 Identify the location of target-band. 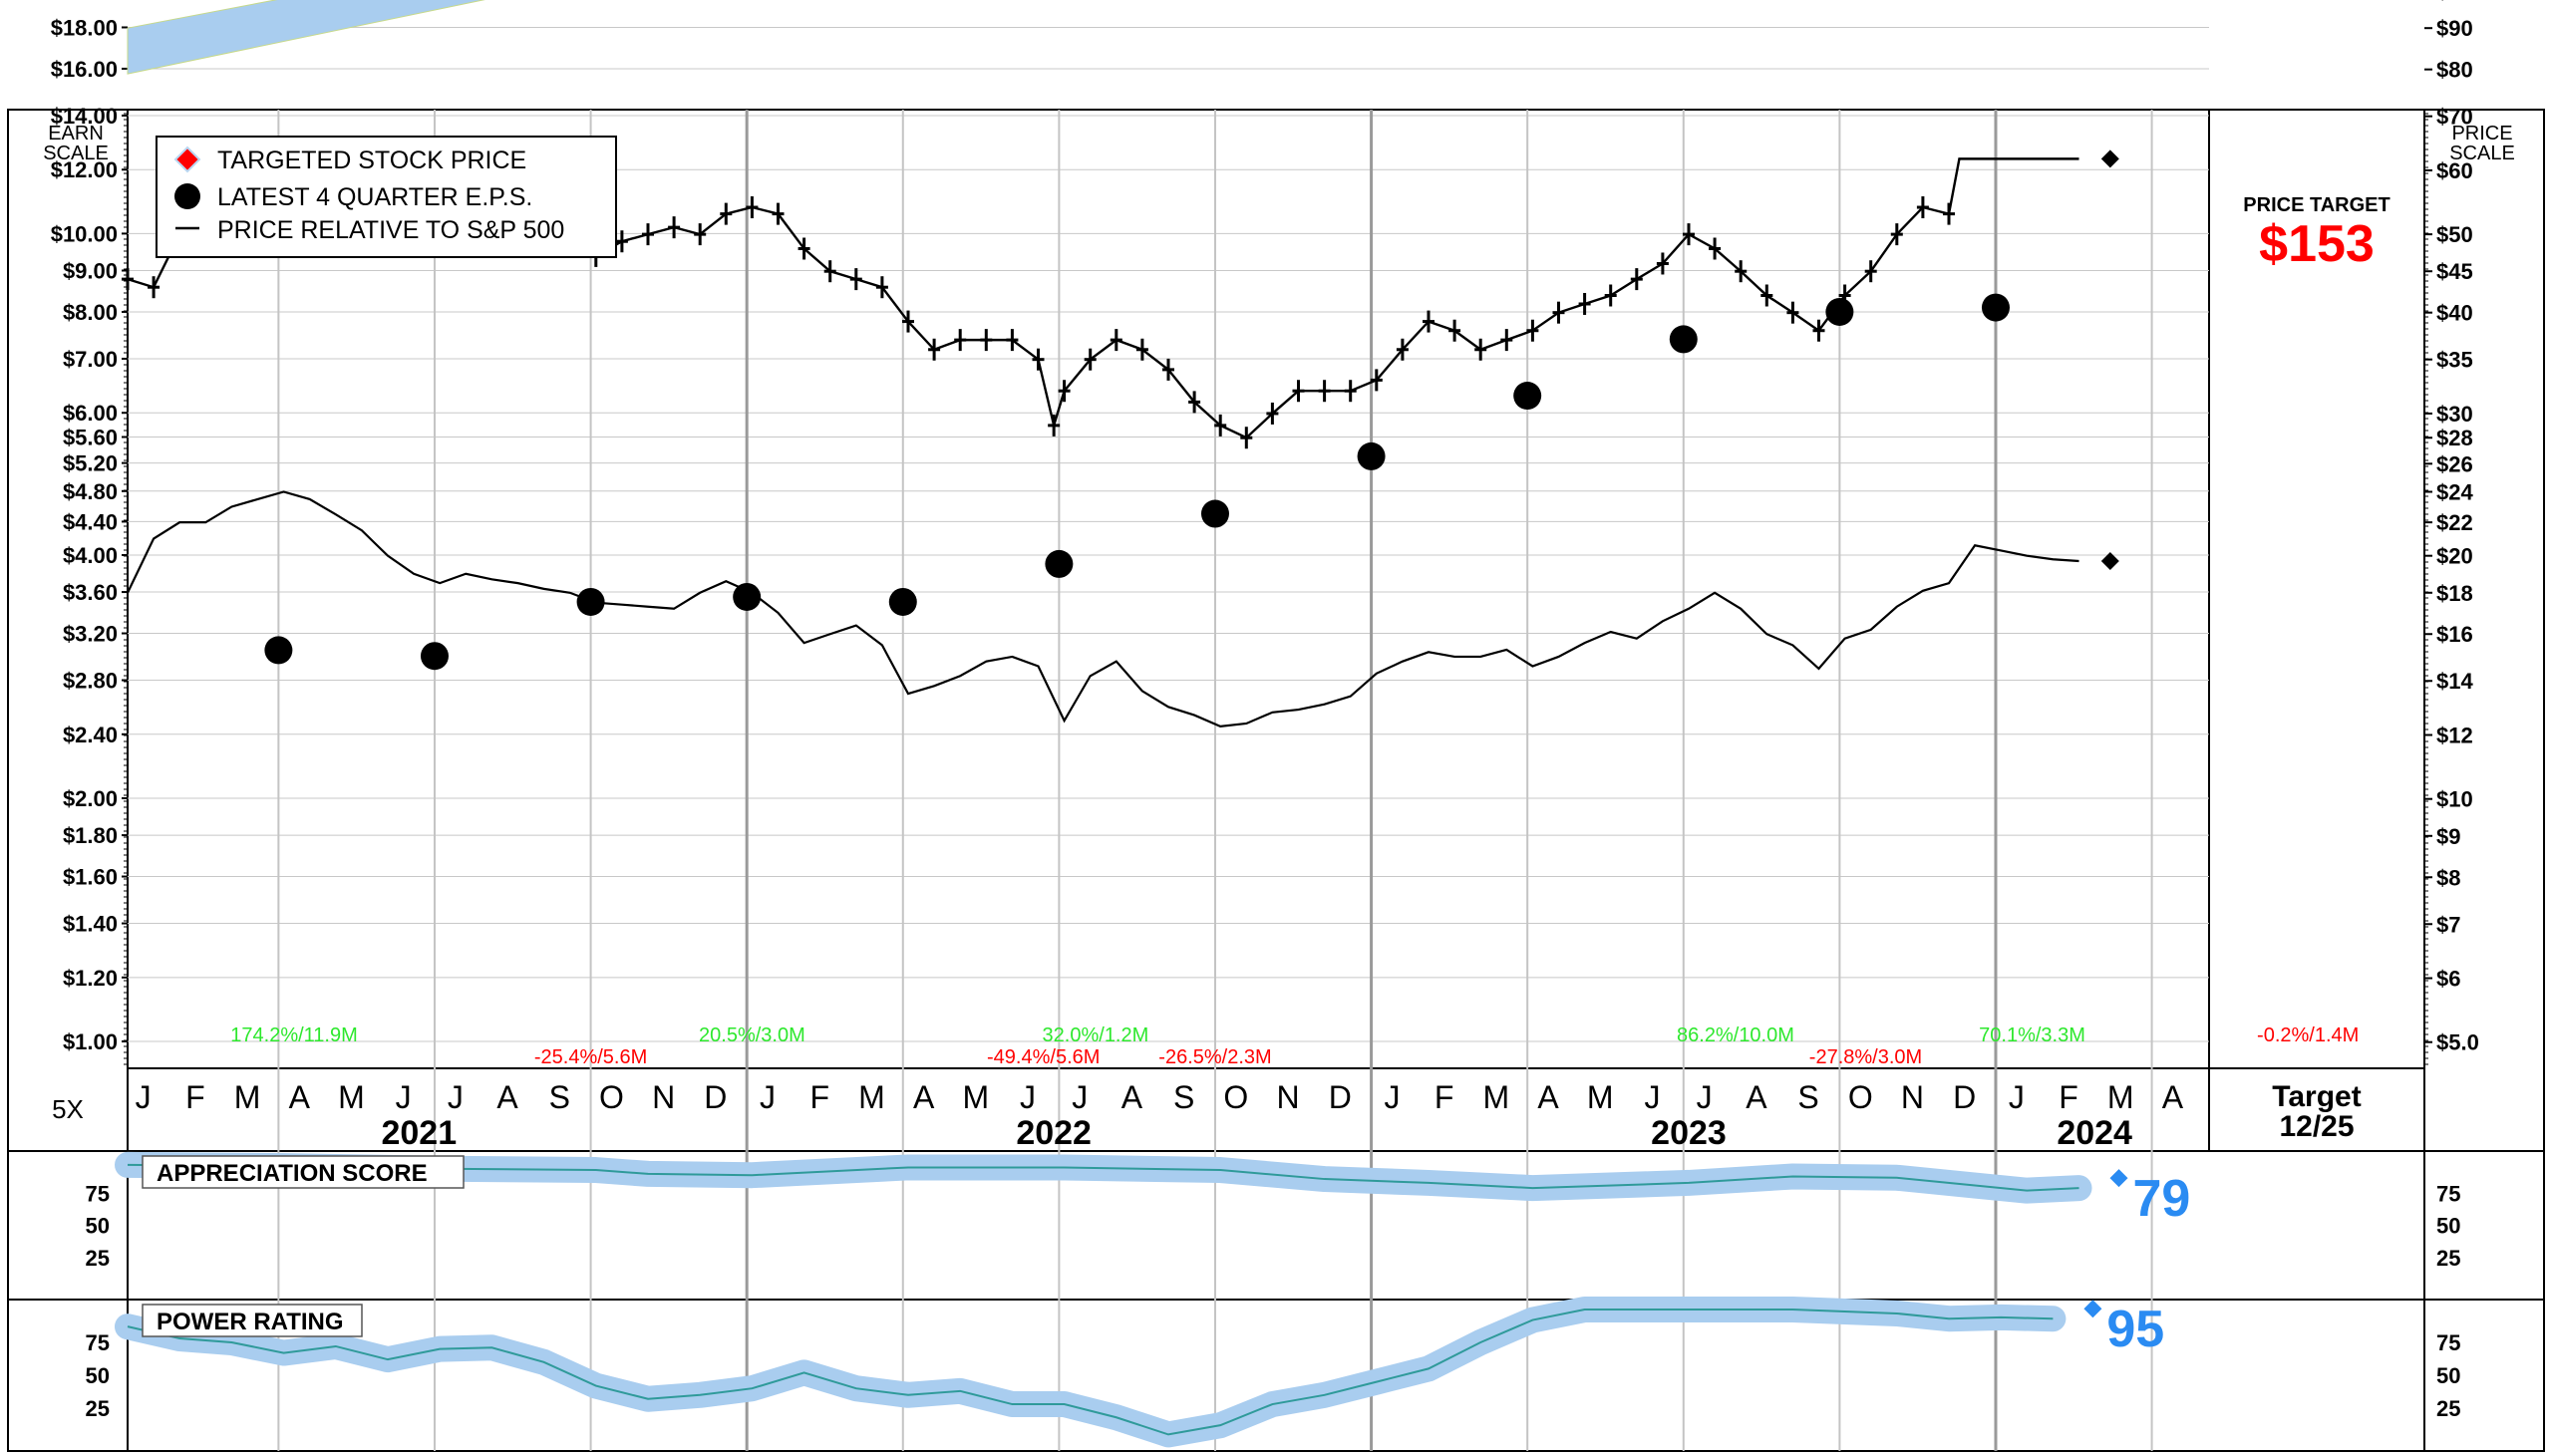
(306, 37).